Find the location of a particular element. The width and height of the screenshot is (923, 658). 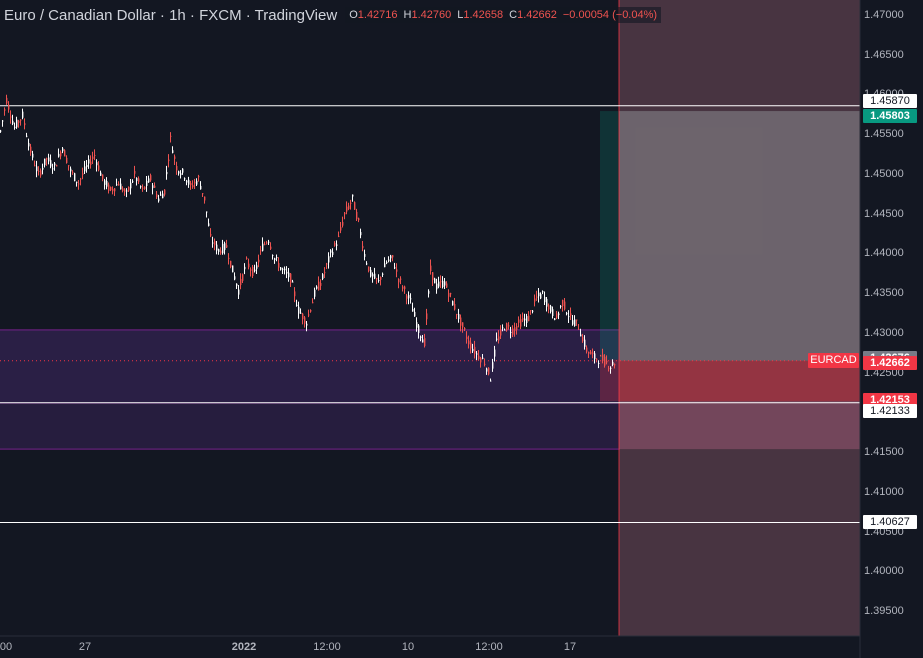

price-label: 1.45803 is located at coordinates (890, 116).